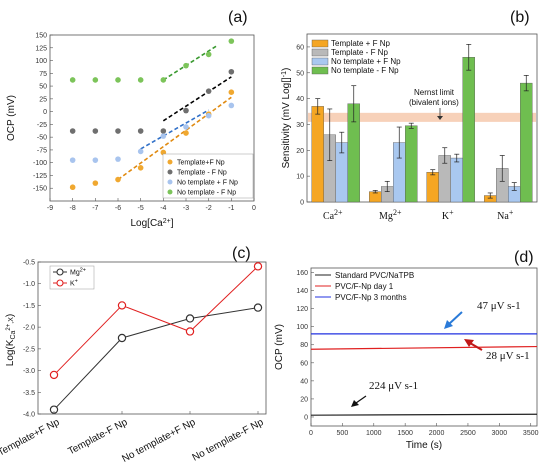 This screenshot has width=550, height=468. I want to click on panel-b-annotation-line1: Nernst limit, so click(434, 92).